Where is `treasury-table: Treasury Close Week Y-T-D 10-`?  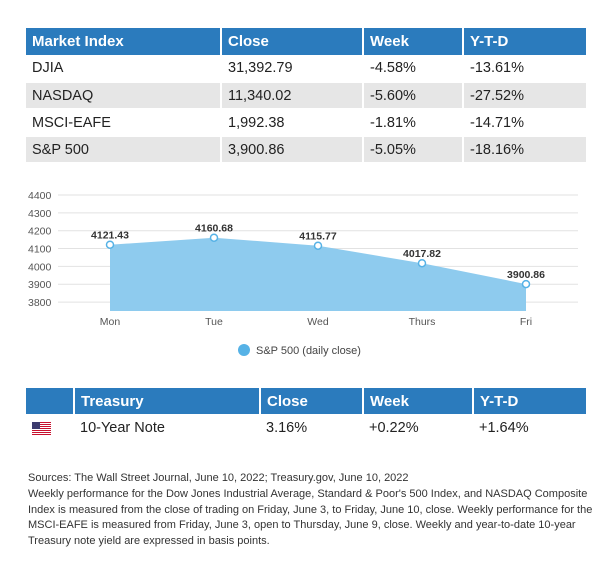 treasury-table: Treasury Close Week Y-T-D 10- is located at coordinates (306, 415).